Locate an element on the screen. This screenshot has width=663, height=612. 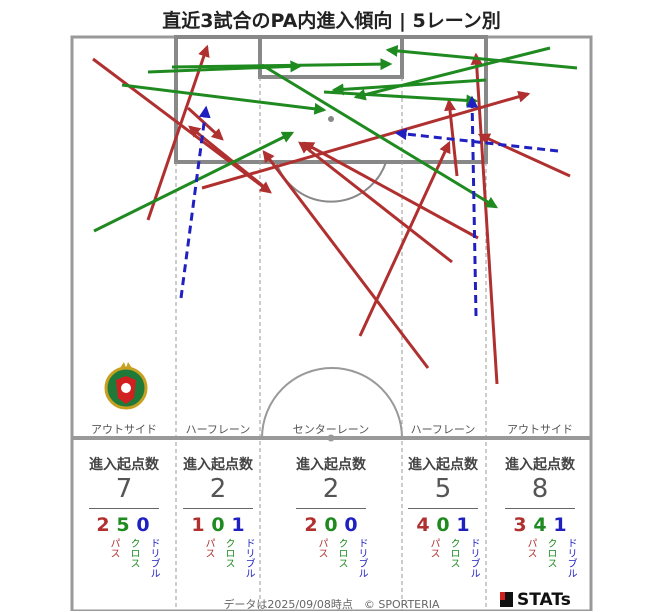
chart-title: 直近3試合のPA内進入傾向 | 5レーン別 is located at coordinates (331, 21).